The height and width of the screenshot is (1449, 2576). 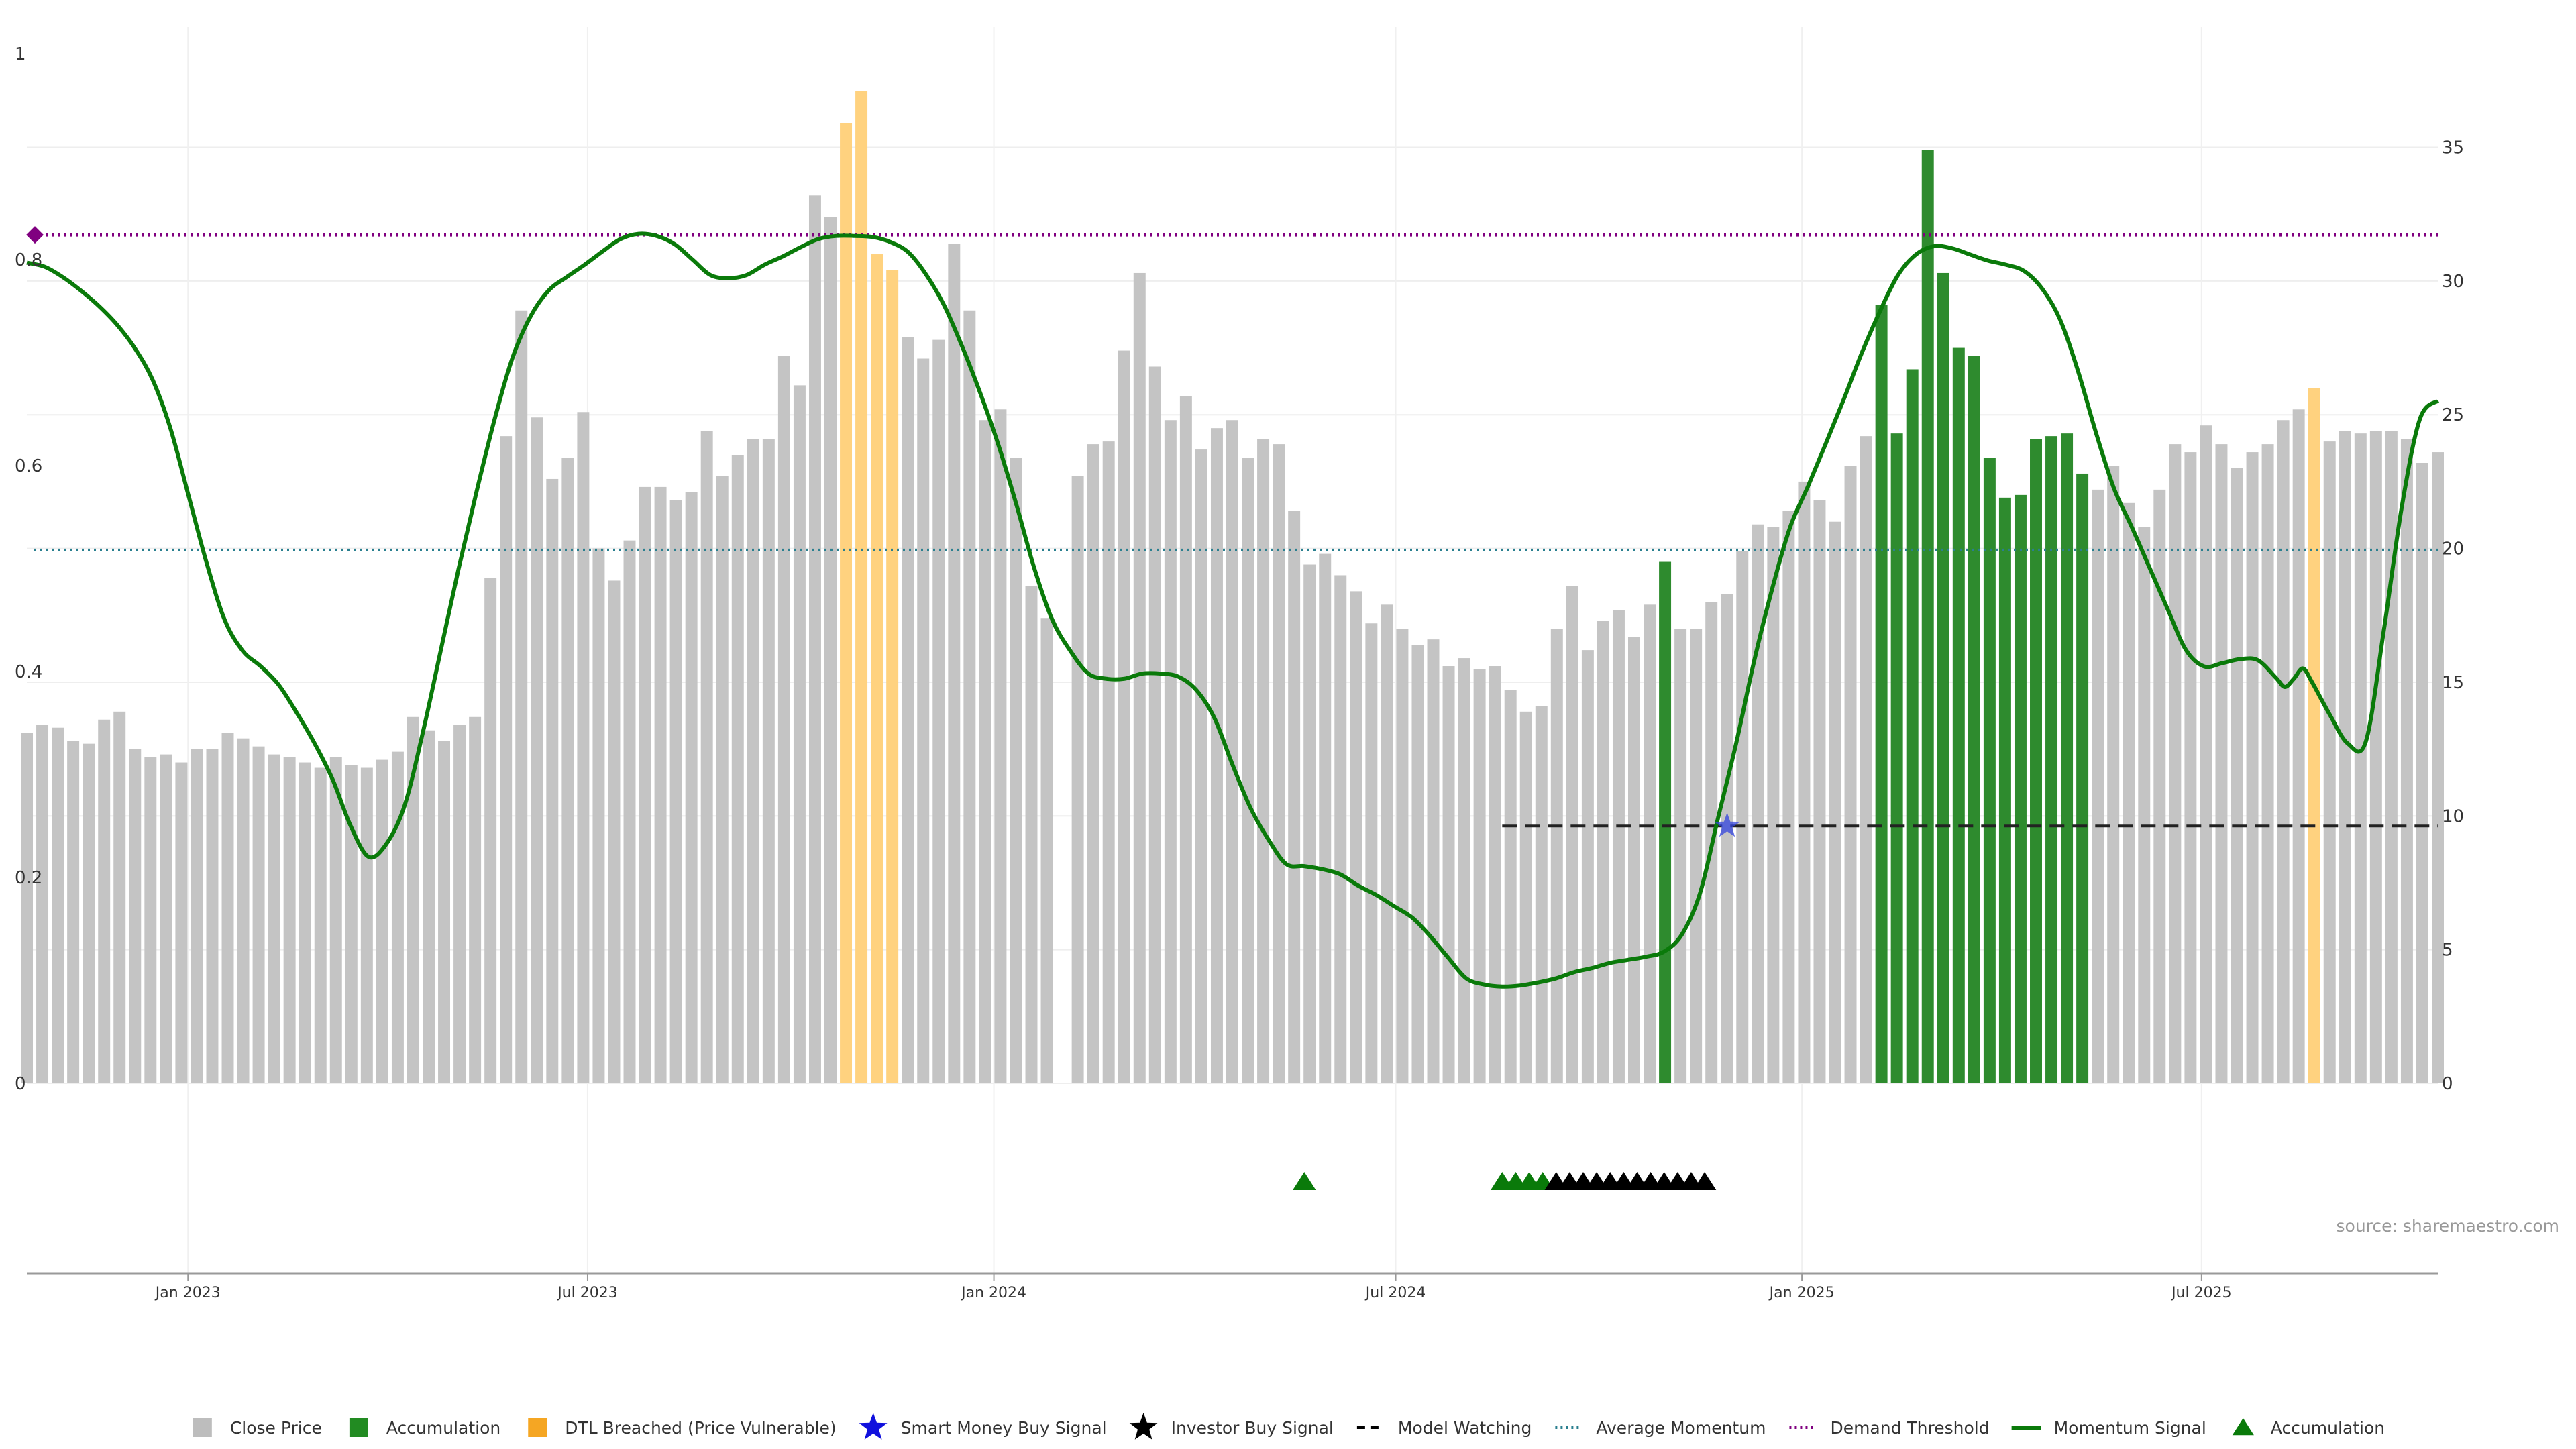 What do you see at coordinates (1681, 1428) in the screenshot?
I see `legend-label: Average Momentum` at bounding box center [1681, 1428].